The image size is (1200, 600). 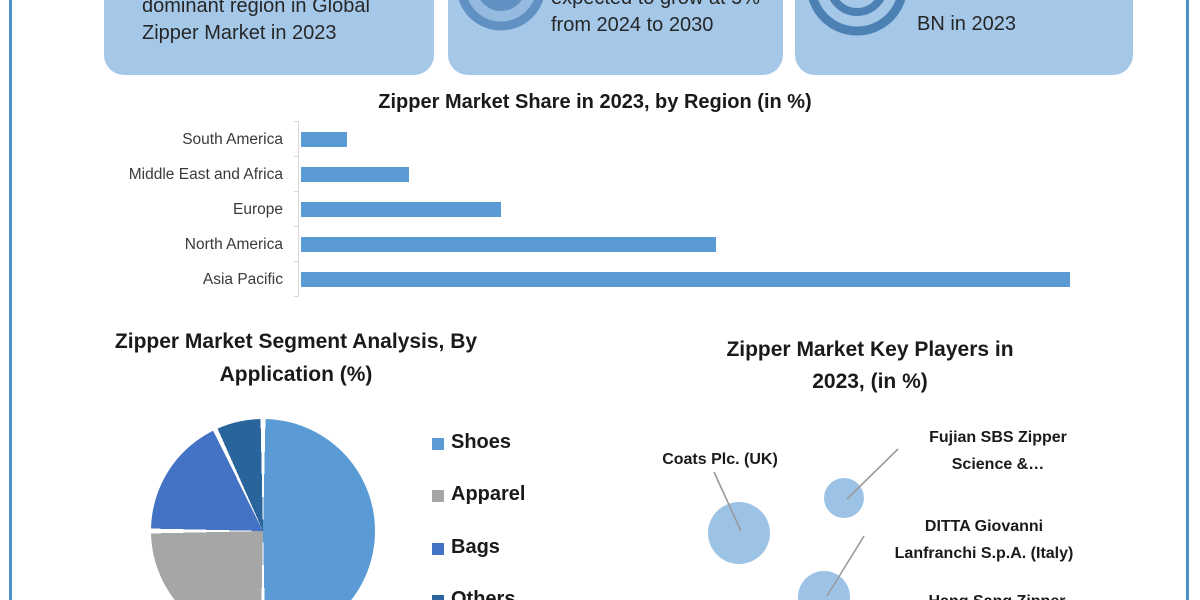 I want to click on stat-card-text-line: expected to grow at 5%, so click(x=655, y=6).